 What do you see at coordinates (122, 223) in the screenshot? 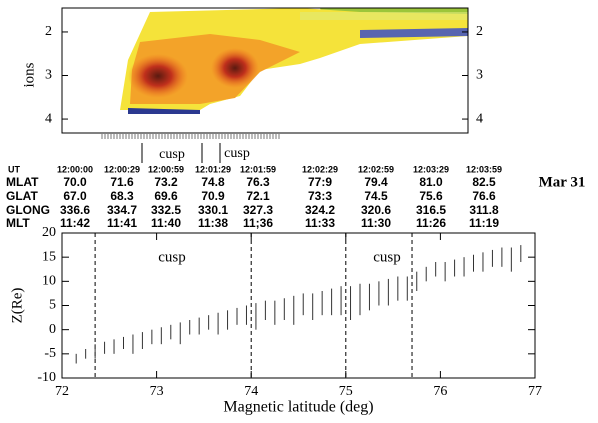
I see `cell: 11:41` at bounding box center [122, 223].